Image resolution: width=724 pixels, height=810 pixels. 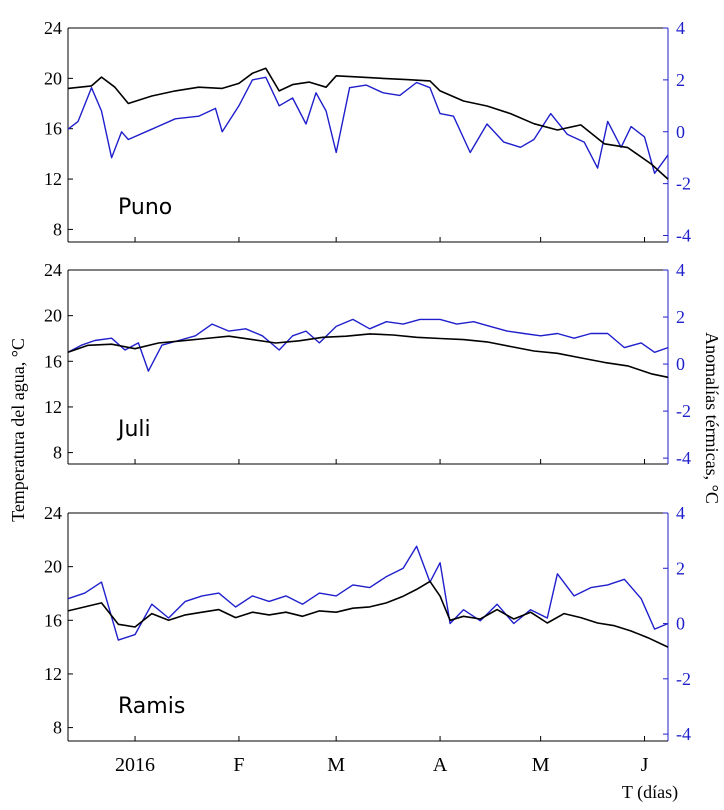 What do you see at coordinates (18, 430) in the screenshot?
I see `y-left-axis-title: Temperatura del agua, °C` at bounding box center [18, 430].